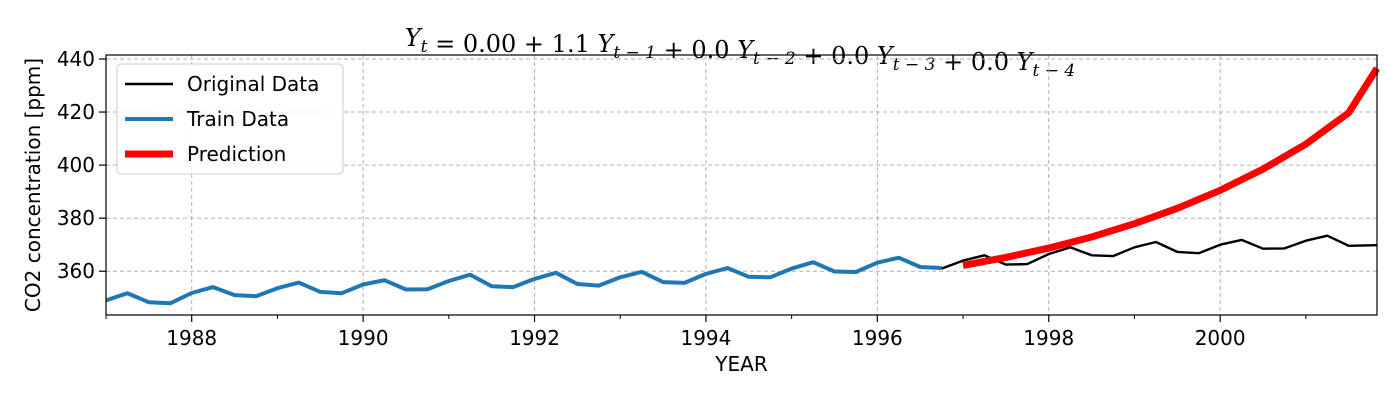 Image resolution: width=1400 pixels, height=400 pixels. I want to click on y-tick-label: 420, so click(76, 112).